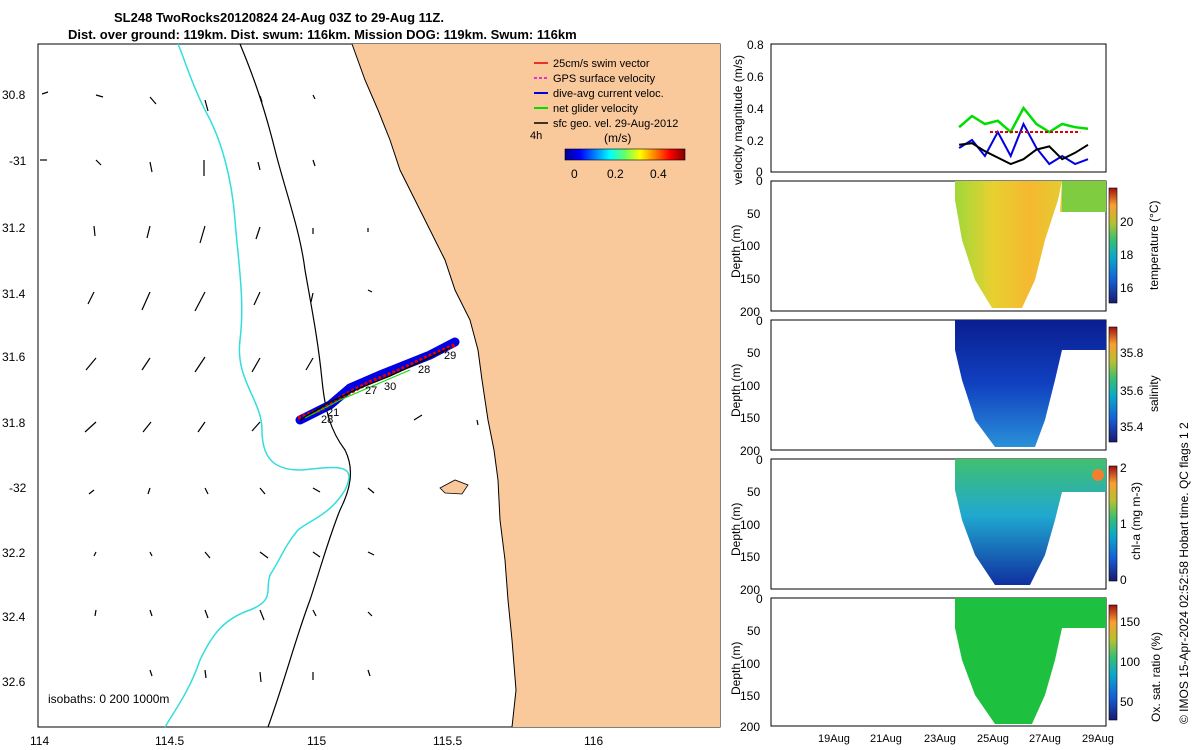 This screenshot has width=1200, height=750. What do you see at coordinates (1030, 383) in the screenshot?
I see `salinity-section` at bounding box center [1030, 383].